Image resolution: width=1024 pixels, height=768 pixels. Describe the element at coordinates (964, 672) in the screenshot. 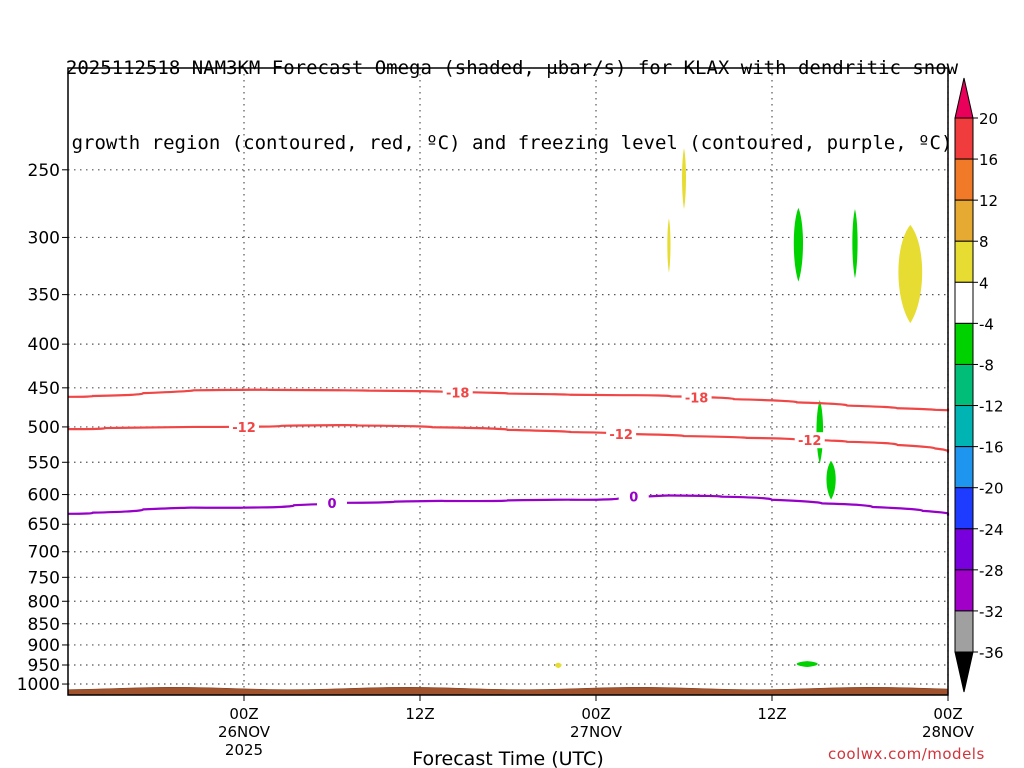

I see `colorbar-bottom-triangle` at that location.